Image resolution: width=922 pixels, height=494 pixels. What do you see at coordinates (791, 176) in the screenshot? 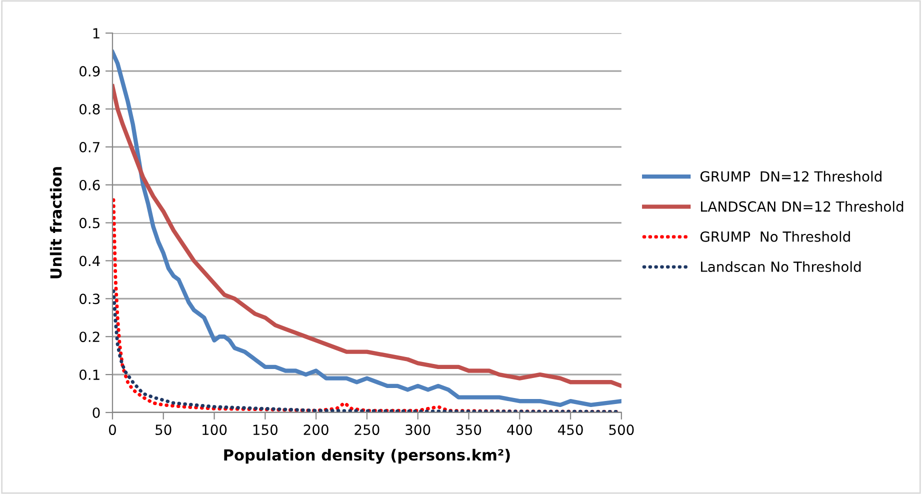
I see `legend-label: GRUMP DN=12 Threshold` at bounding box center [791, 176].